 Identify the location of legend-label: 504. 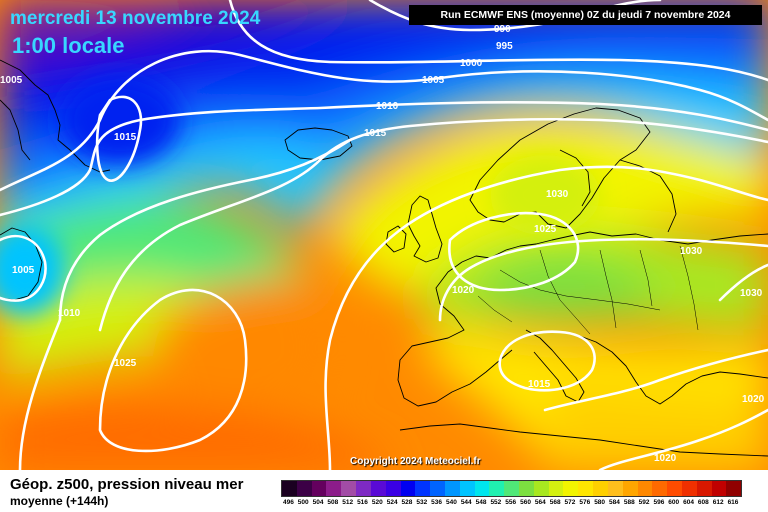
(318, 502).